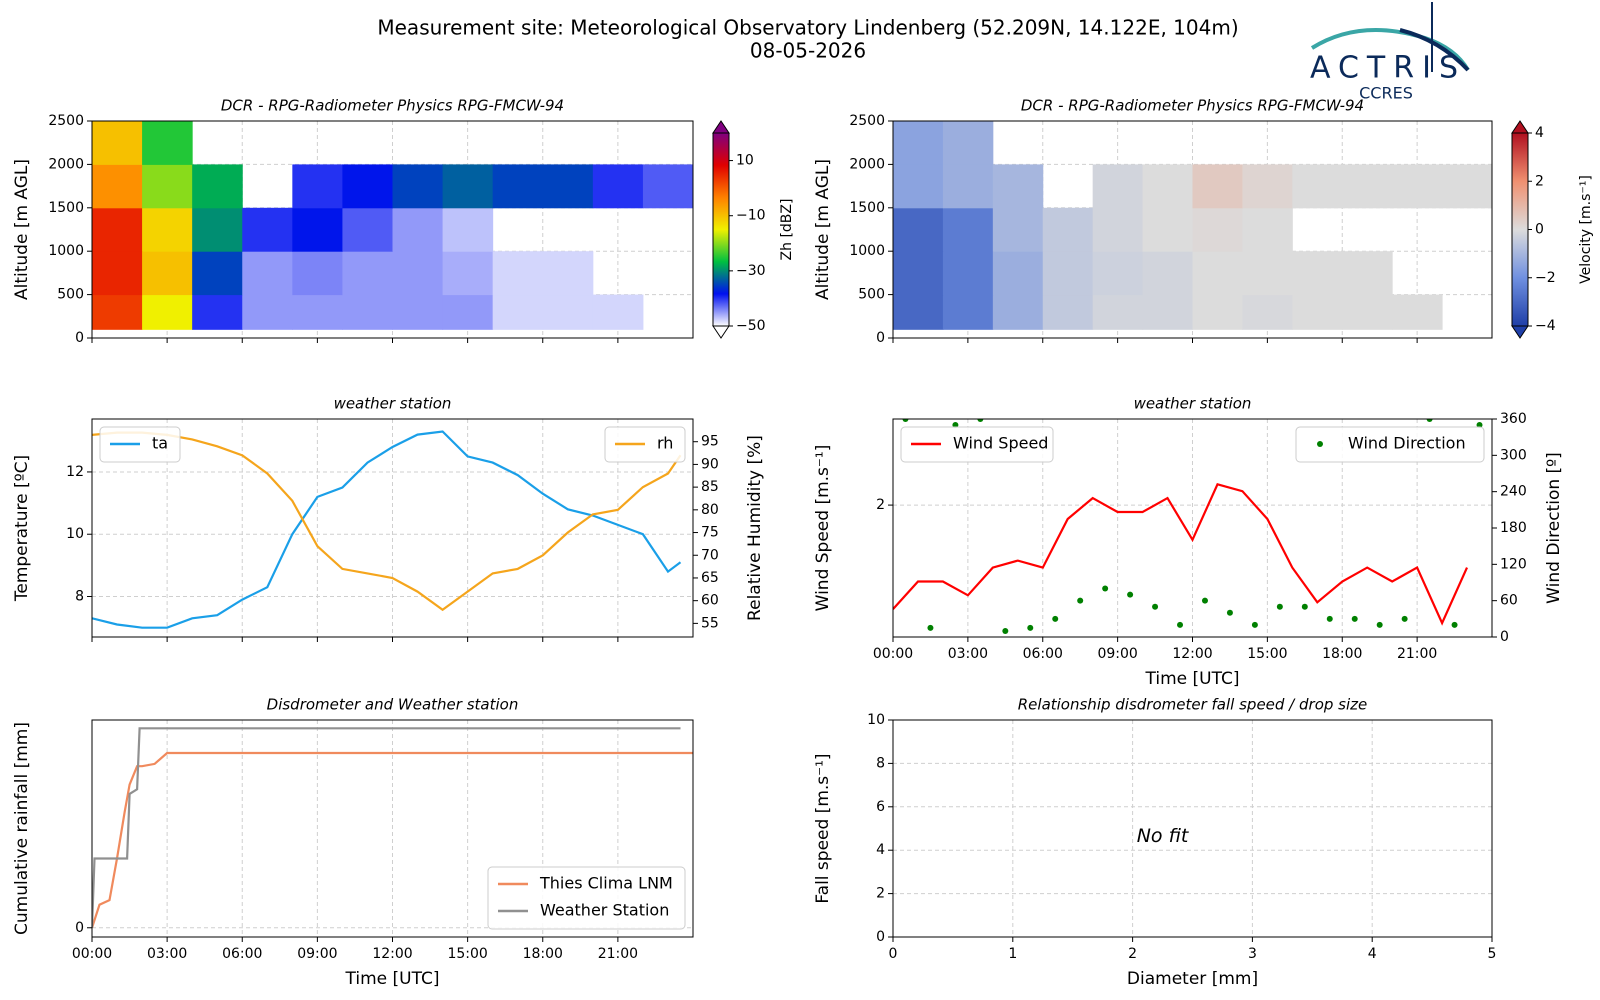 The height and width of the screenshot is (1000, 1600). Describe the element at coordinates (392, 979) in the screenshot. I see `x-axis-label: Time [UTC]` at that location.